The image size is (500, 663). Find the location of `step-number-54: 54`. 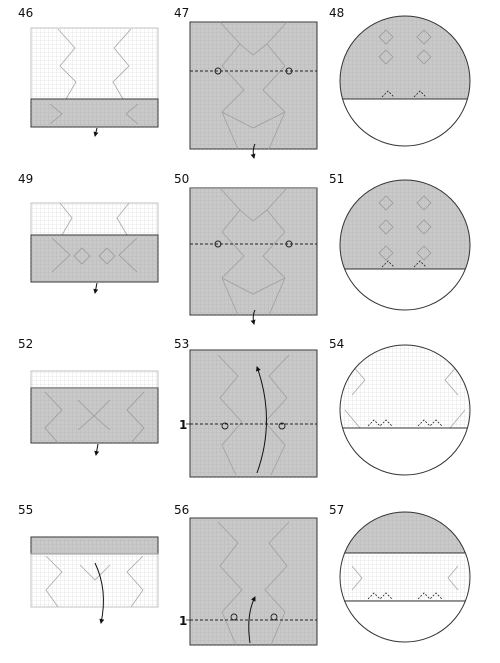

step-number-54: 54 is located at coordinates (336, 344).